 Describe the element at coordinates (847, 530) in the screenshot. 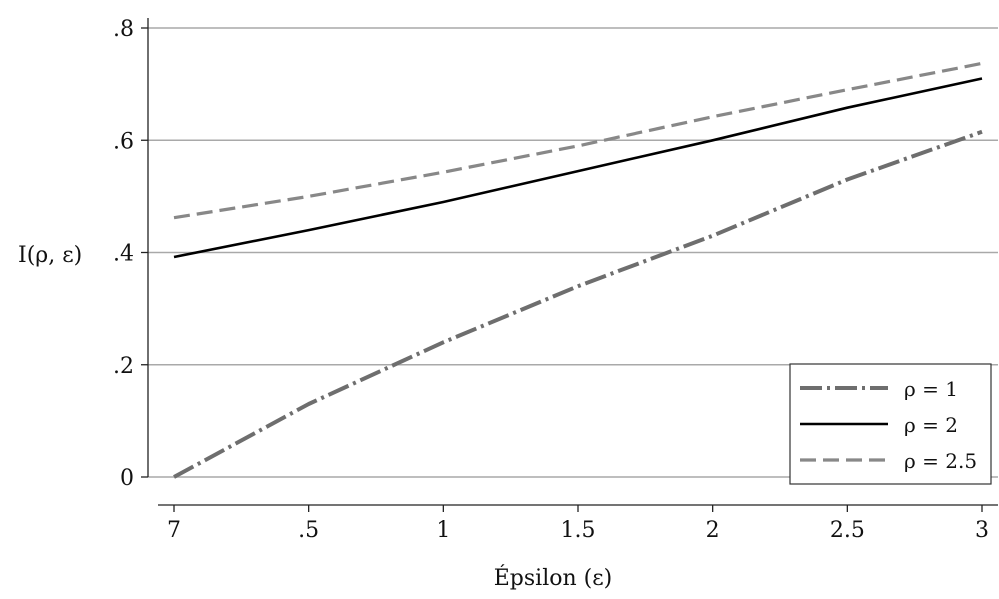

I see `x-tick-label: 2.5` at that location.